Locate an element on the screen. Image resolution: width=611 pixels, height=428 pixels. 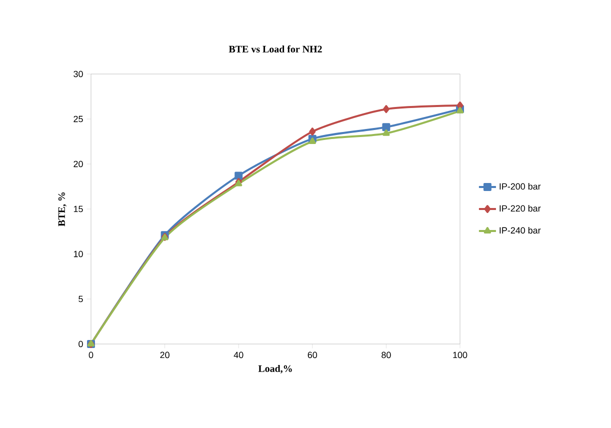
y-tick-label: 5 is located at coordinates (80, 299).